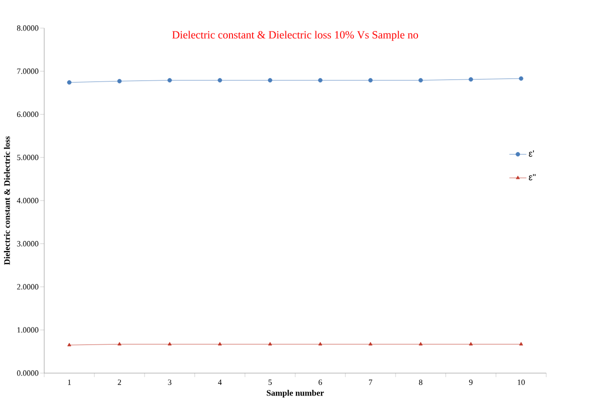  What do you see at coordinates (7, 200) in the screenshot?
I see `y-axis-title: Dielectric constant & Dielectric loss` at bounding box center [7, 200].